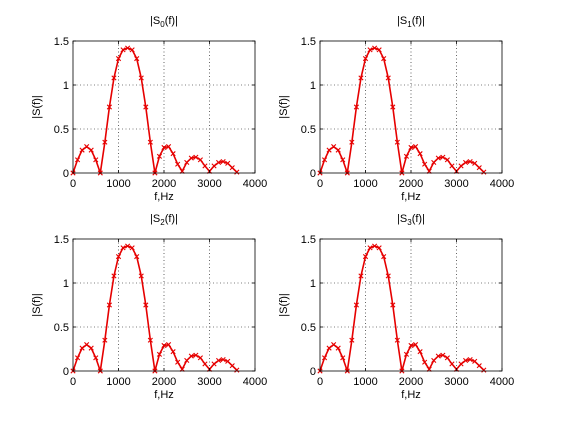 This screenshot has width=561, height=425. I want to click on chart-title: |S1(f)|, so click(411, 22).